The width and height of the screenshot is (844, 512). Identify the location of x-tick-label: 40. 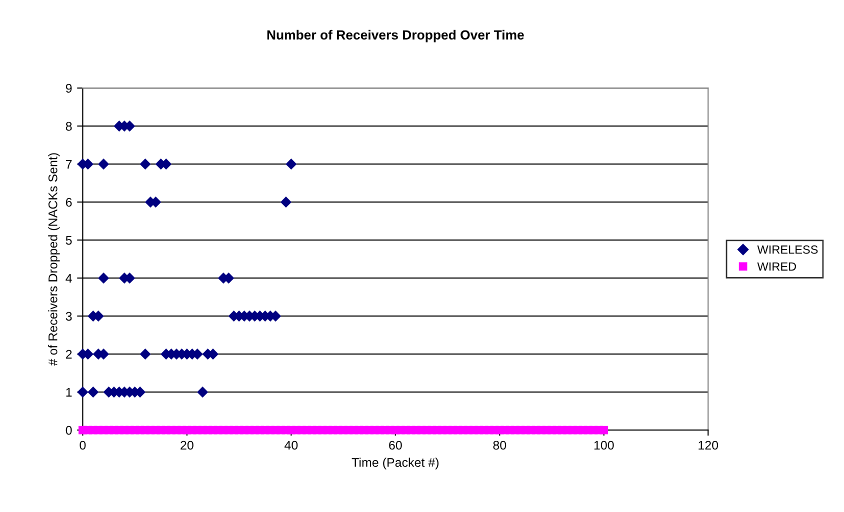
(291, 445).